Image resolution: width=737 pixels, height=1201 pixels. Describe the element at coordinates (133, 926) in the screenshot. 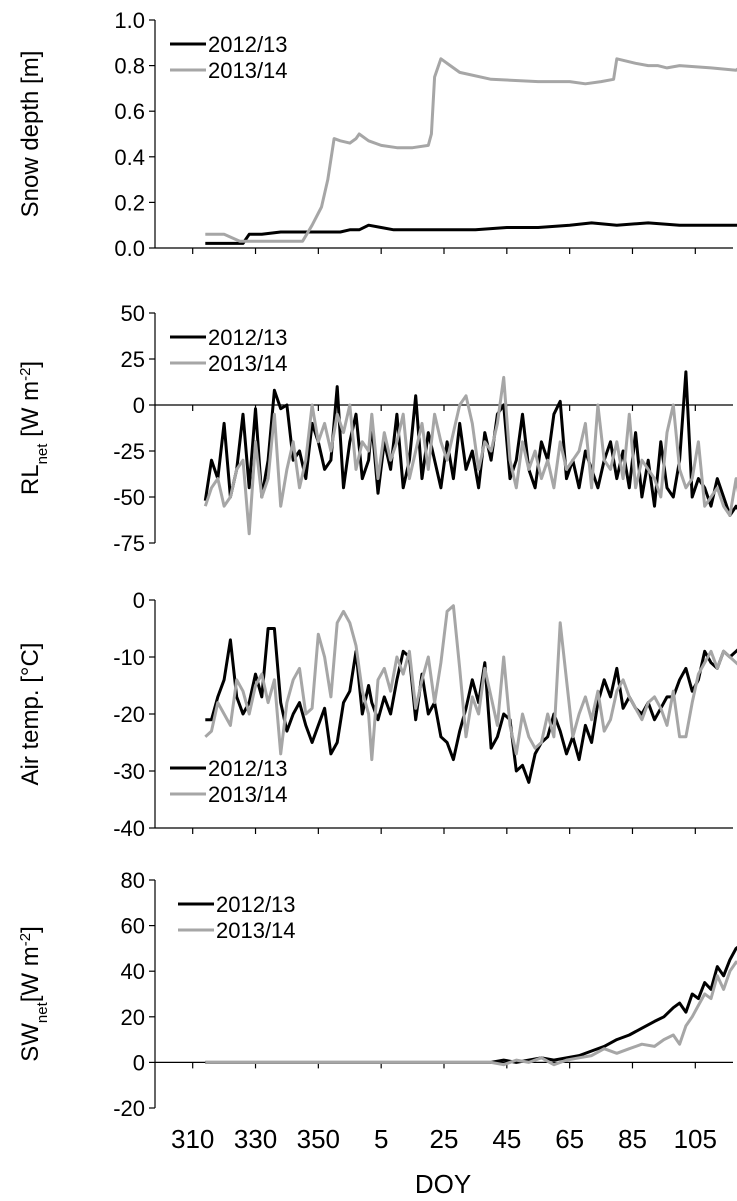

I see `y-tick-label: 60` at that location.